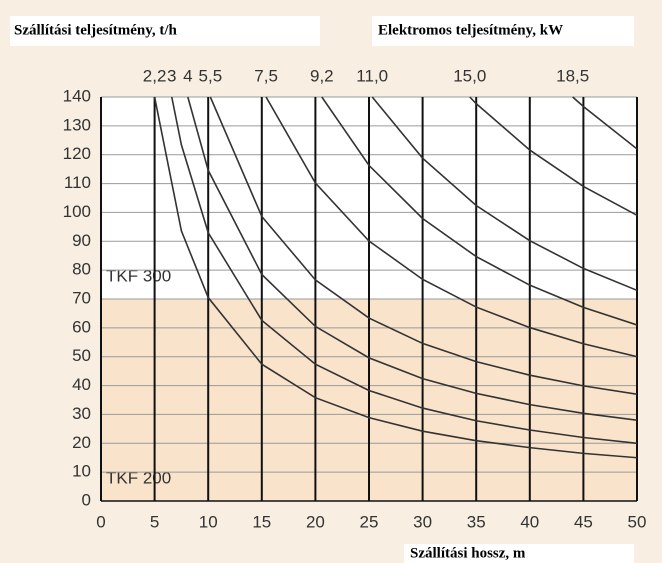 The height and width of the screenshot is (563, 662). What do you see at coordinates (211, 75) in the screenshot?
I see `curve-label: 5,5` at bounding box center [211, 75].